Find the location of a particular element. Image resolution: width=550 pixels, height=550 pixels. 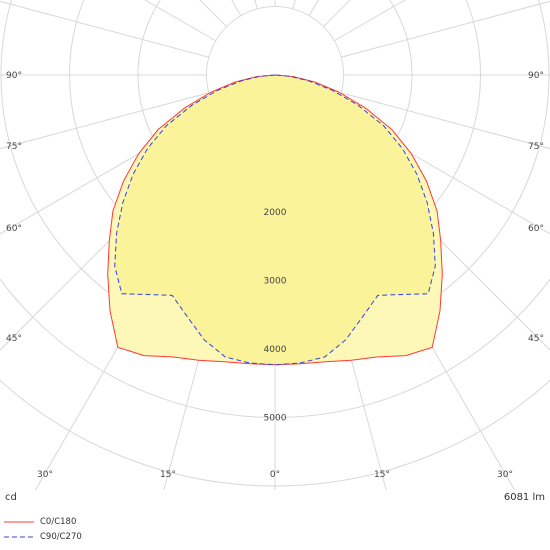

legend-label-c0-c180: C0/C180 is located at coordinates (58, 522).